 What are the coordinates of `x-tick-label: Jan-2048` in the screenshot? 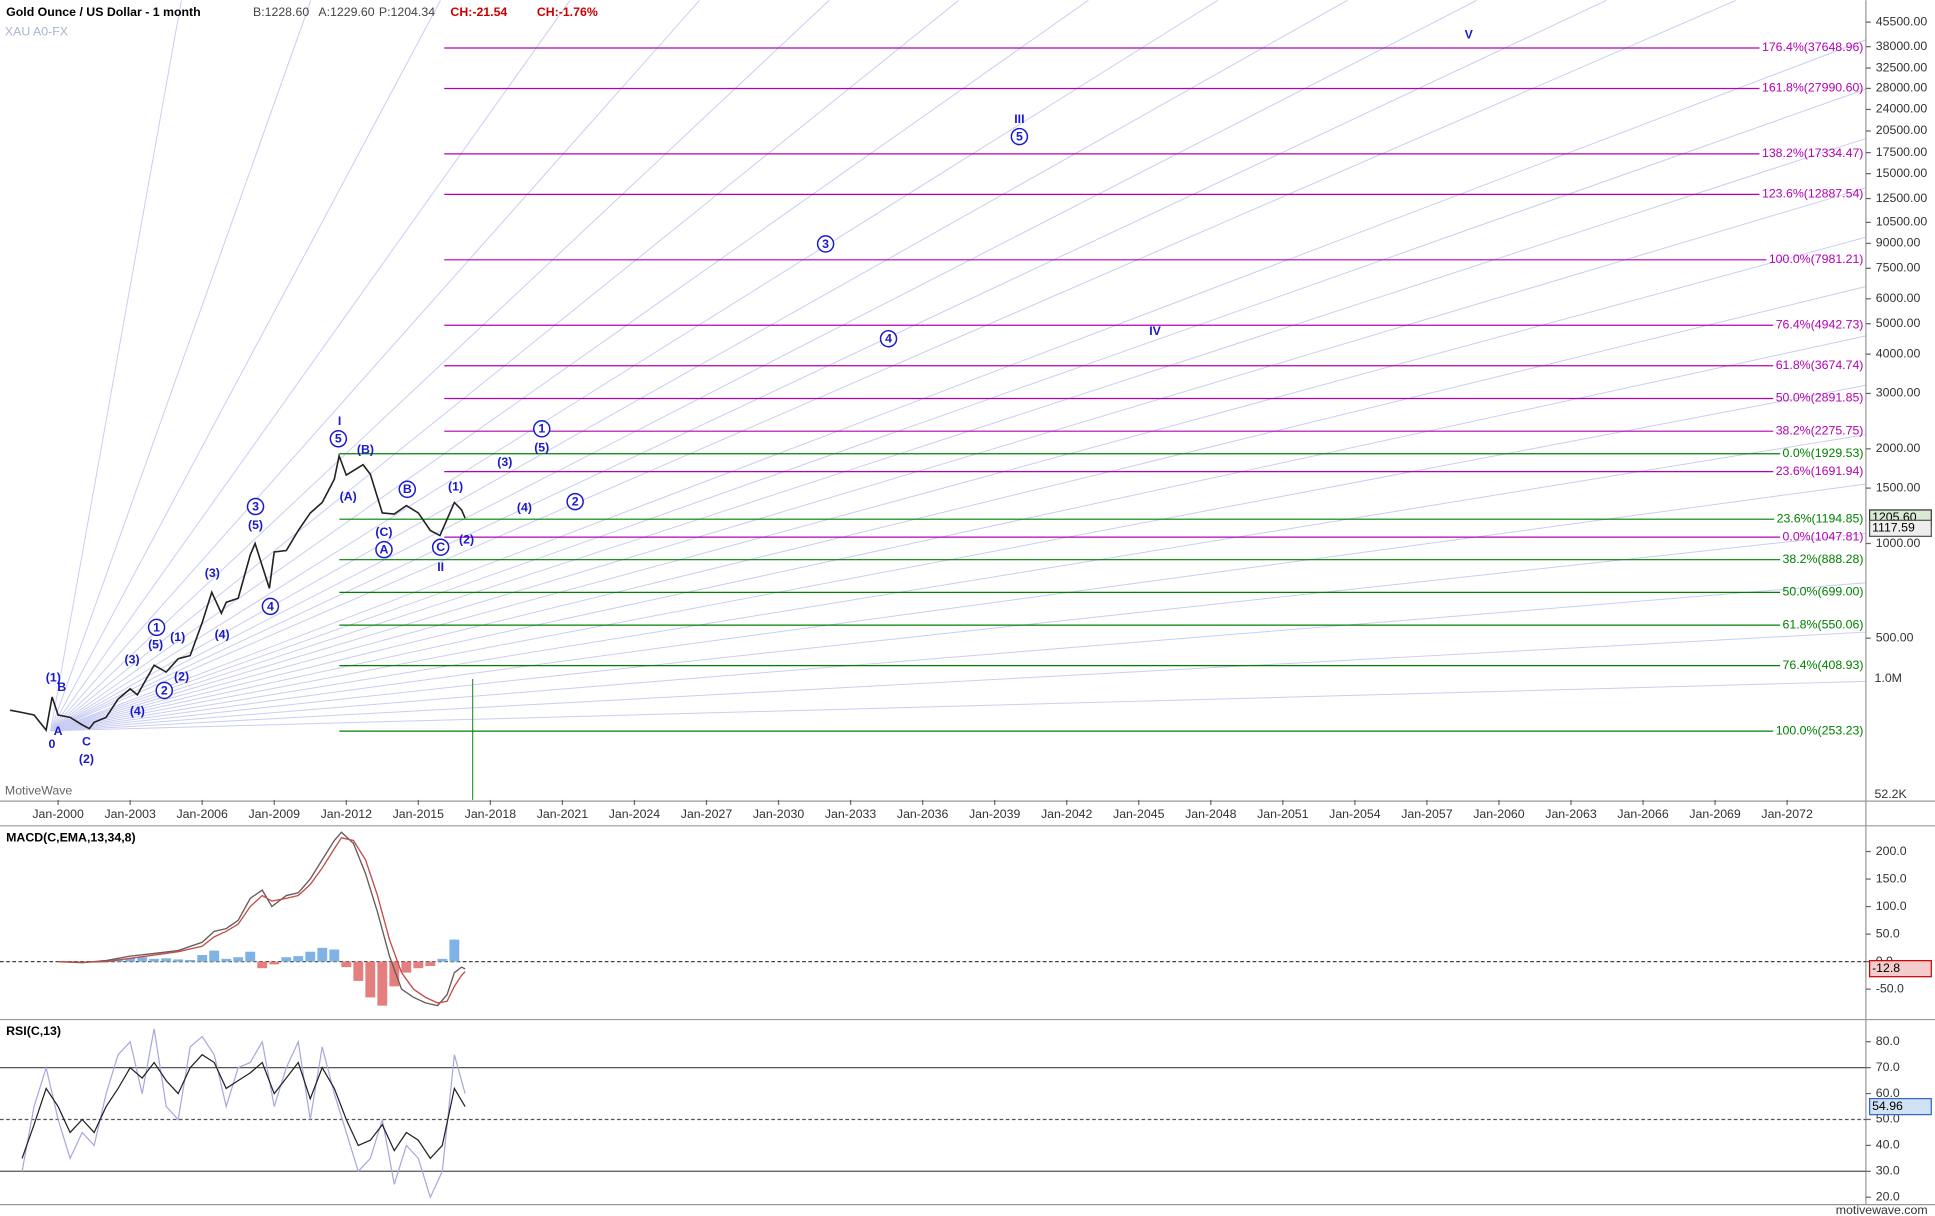 It's located at (1211, 814).